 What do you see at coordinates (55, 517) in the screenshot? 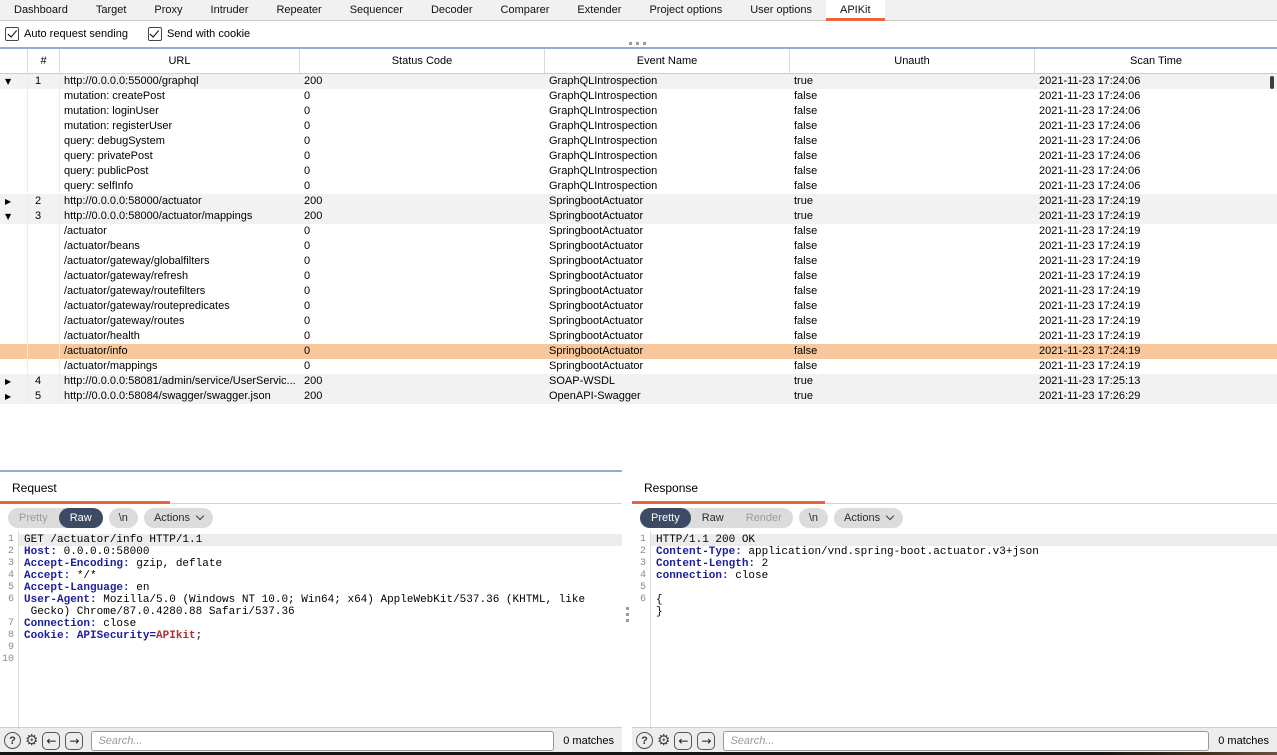
I see `request-view-segments: Pretty Raw` at bounding box center [55, 517].